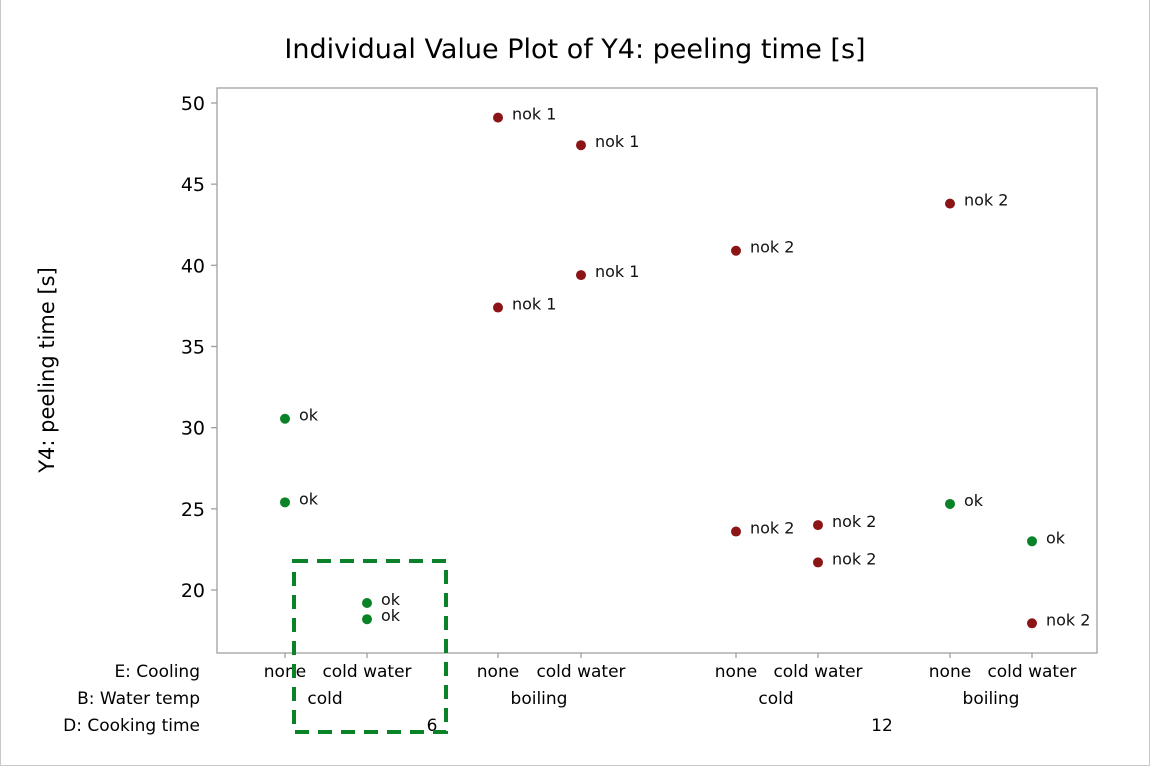 This screenshot has height=768, width=1152. Describe the element at coordinates (131, 726) in the screenshot. I see `factor-row-label: D: Cooking time` at that location.